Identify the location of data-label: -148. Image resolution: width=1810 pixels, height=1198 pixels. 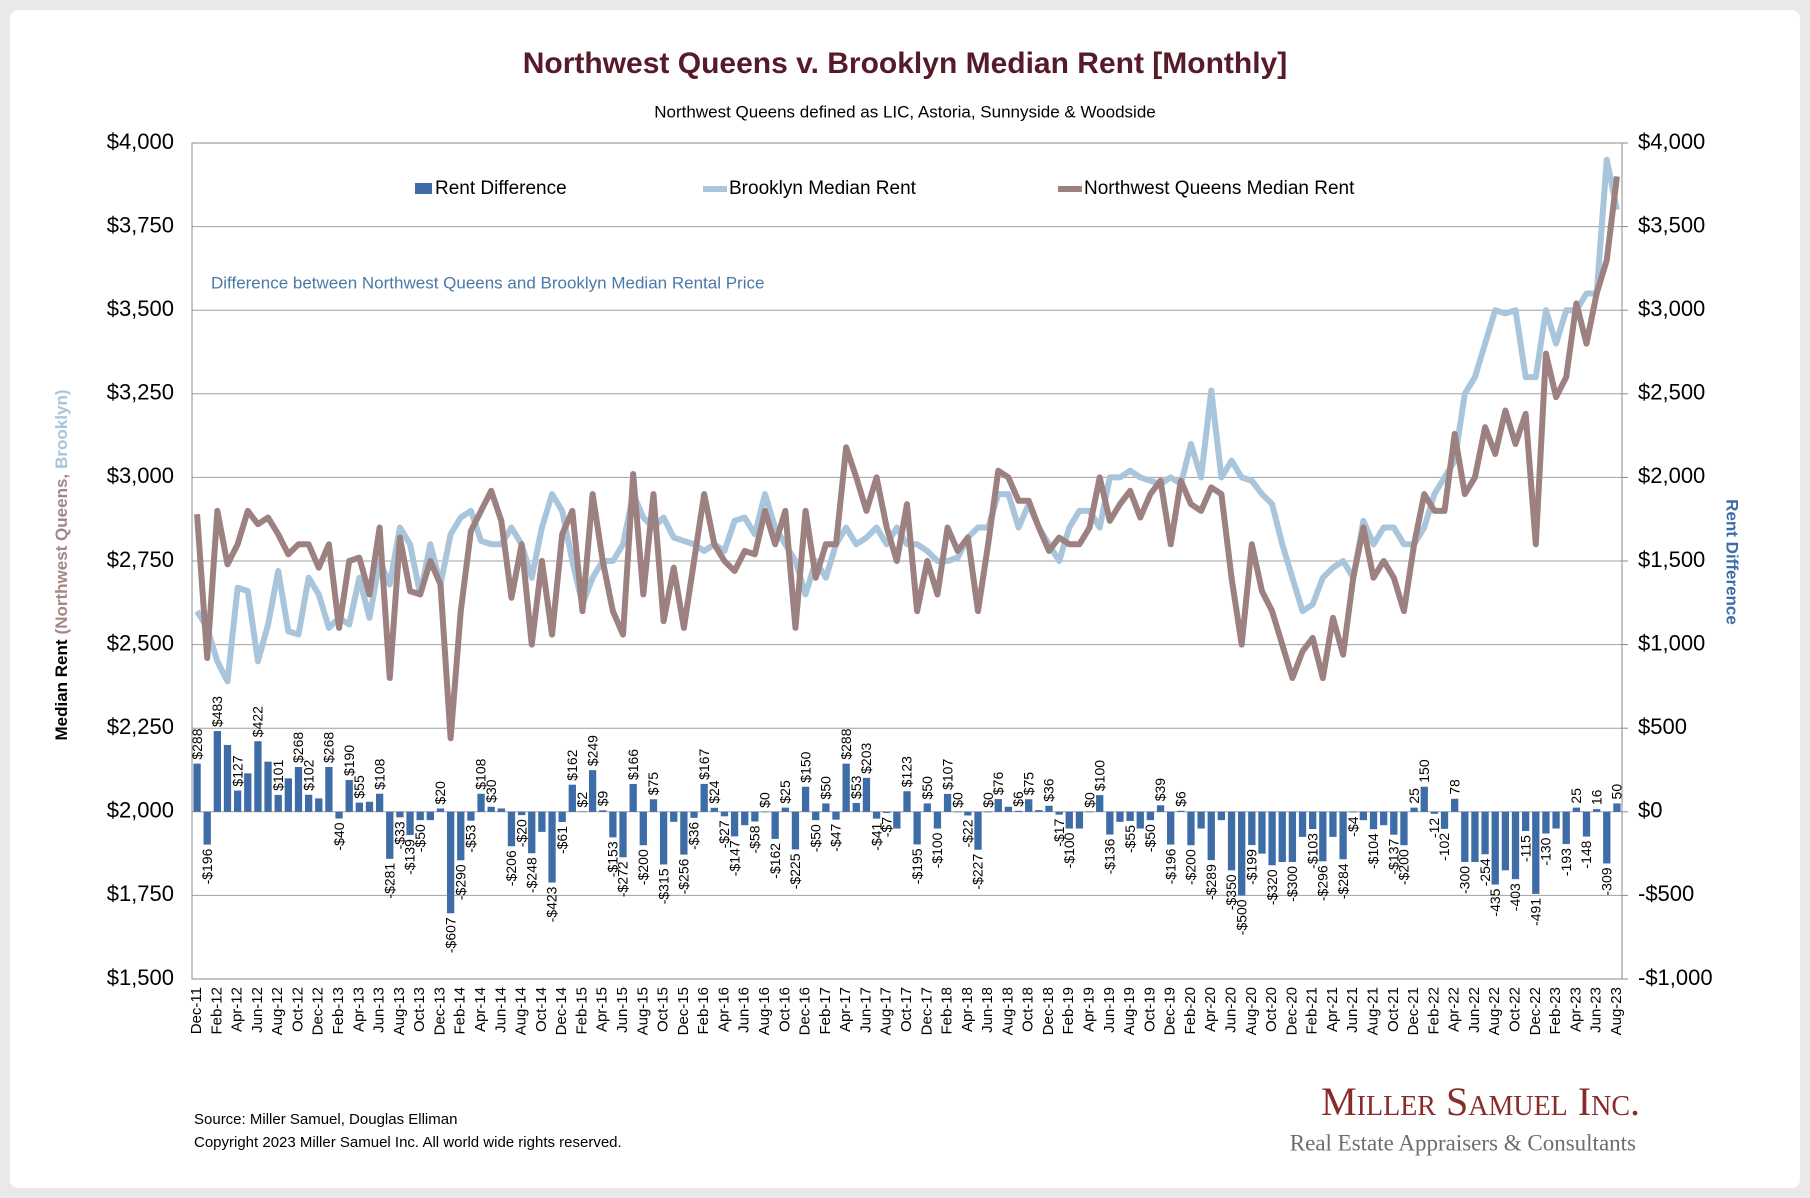
(1586, 854).